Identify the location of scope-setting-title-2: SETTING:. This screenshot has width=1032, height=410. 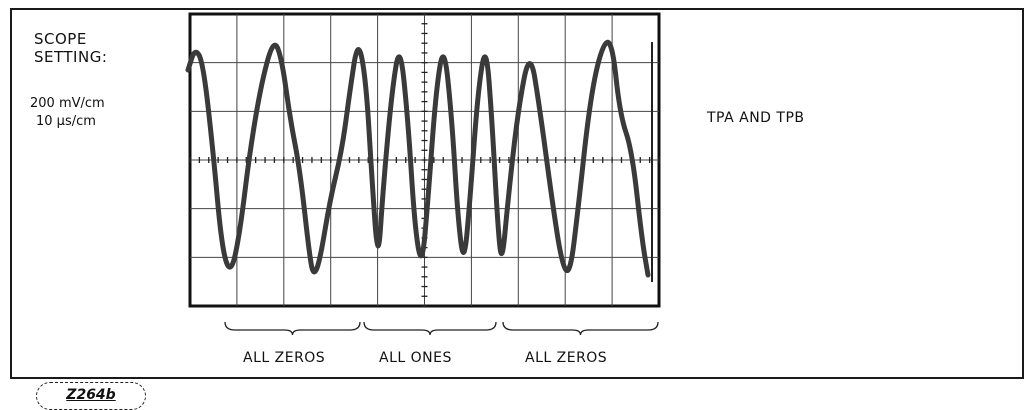
(71, 57).